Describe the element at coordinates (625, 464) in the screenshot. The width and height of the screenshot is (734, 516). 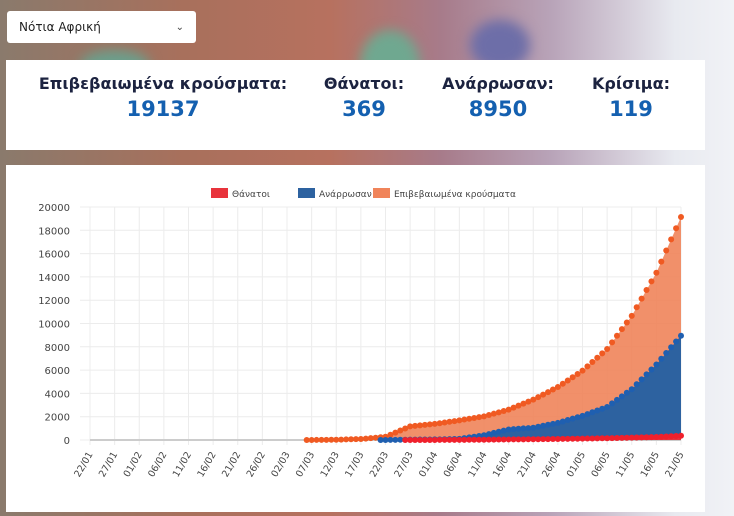
I see `x-tick-label: 11/05` at that location.